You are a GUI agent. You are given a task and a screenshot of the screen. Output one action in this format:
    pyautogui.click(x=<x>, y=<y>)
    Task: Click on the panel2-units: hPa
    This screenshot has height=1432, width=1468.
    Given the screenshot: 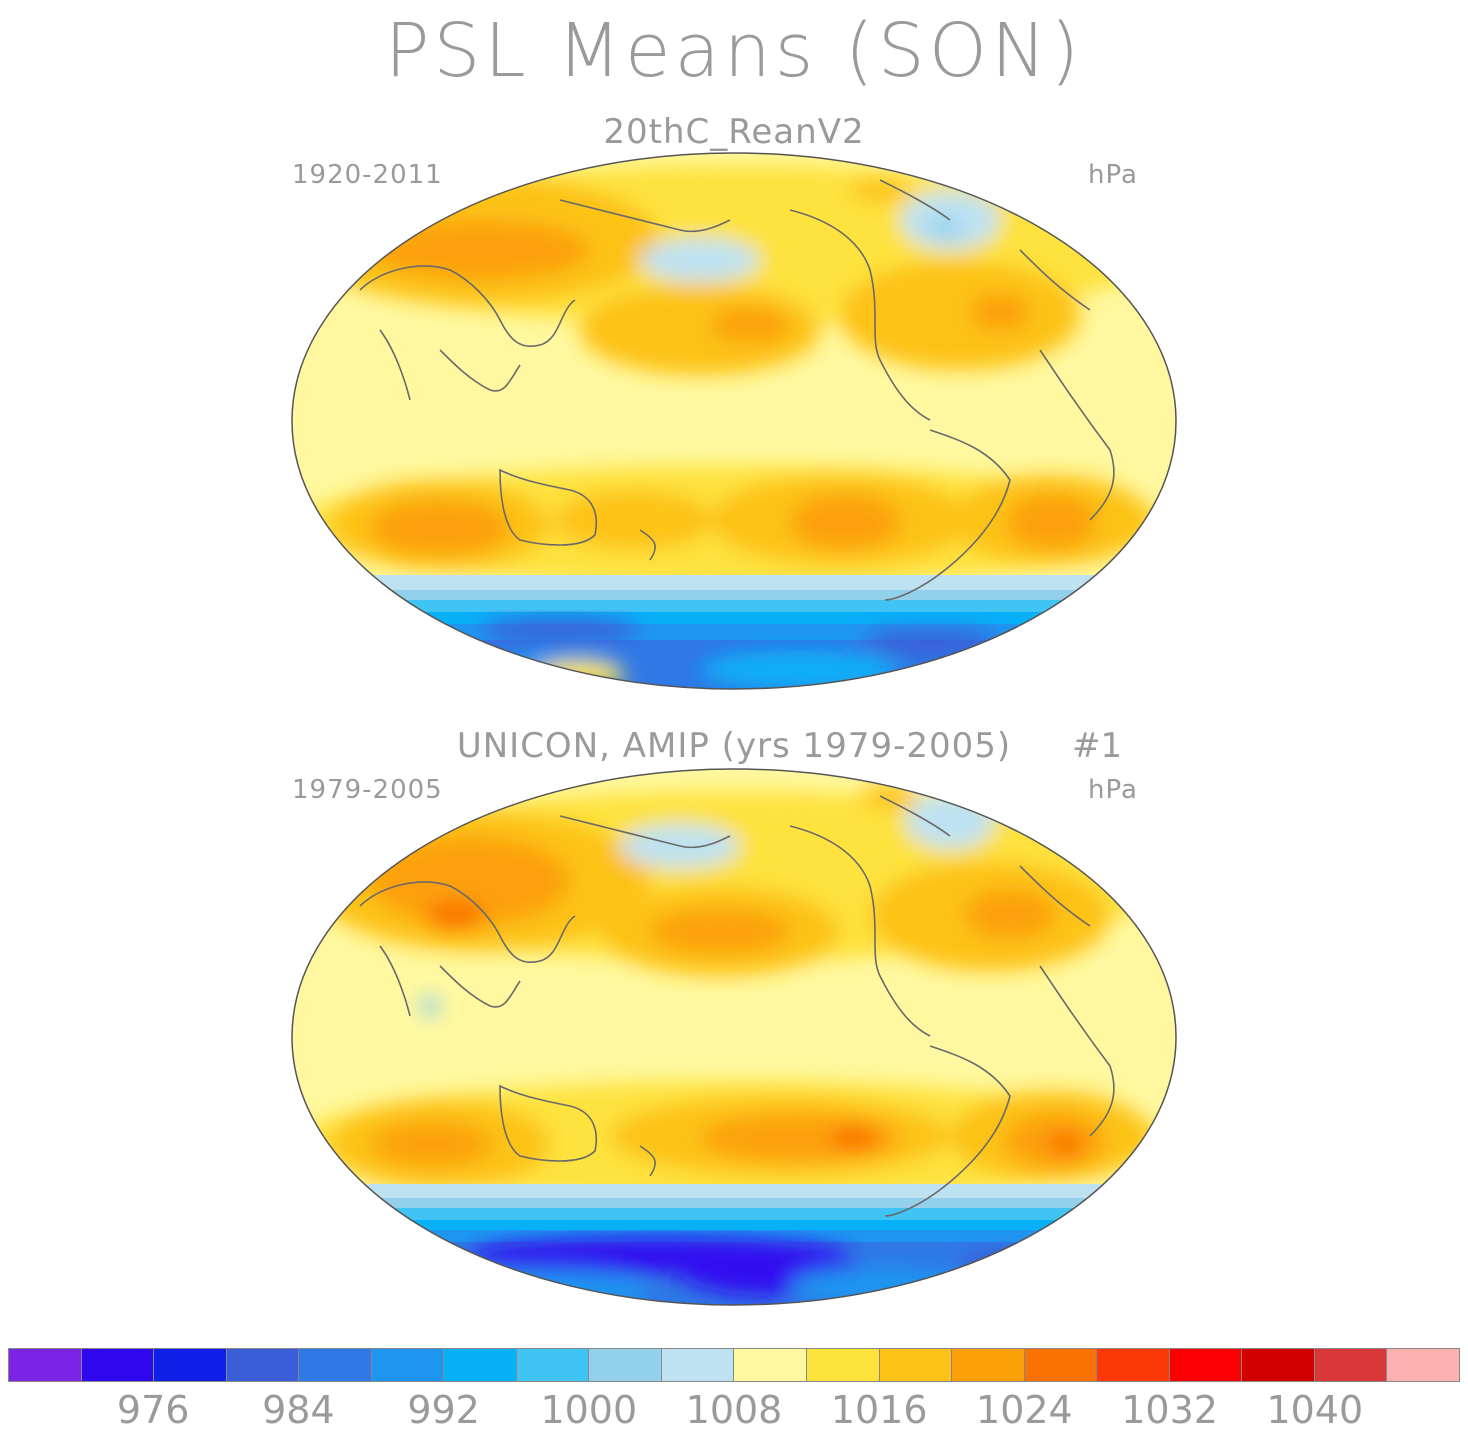 What is the action you would take?
    pyautogui.click(x=1113, y=790)
    